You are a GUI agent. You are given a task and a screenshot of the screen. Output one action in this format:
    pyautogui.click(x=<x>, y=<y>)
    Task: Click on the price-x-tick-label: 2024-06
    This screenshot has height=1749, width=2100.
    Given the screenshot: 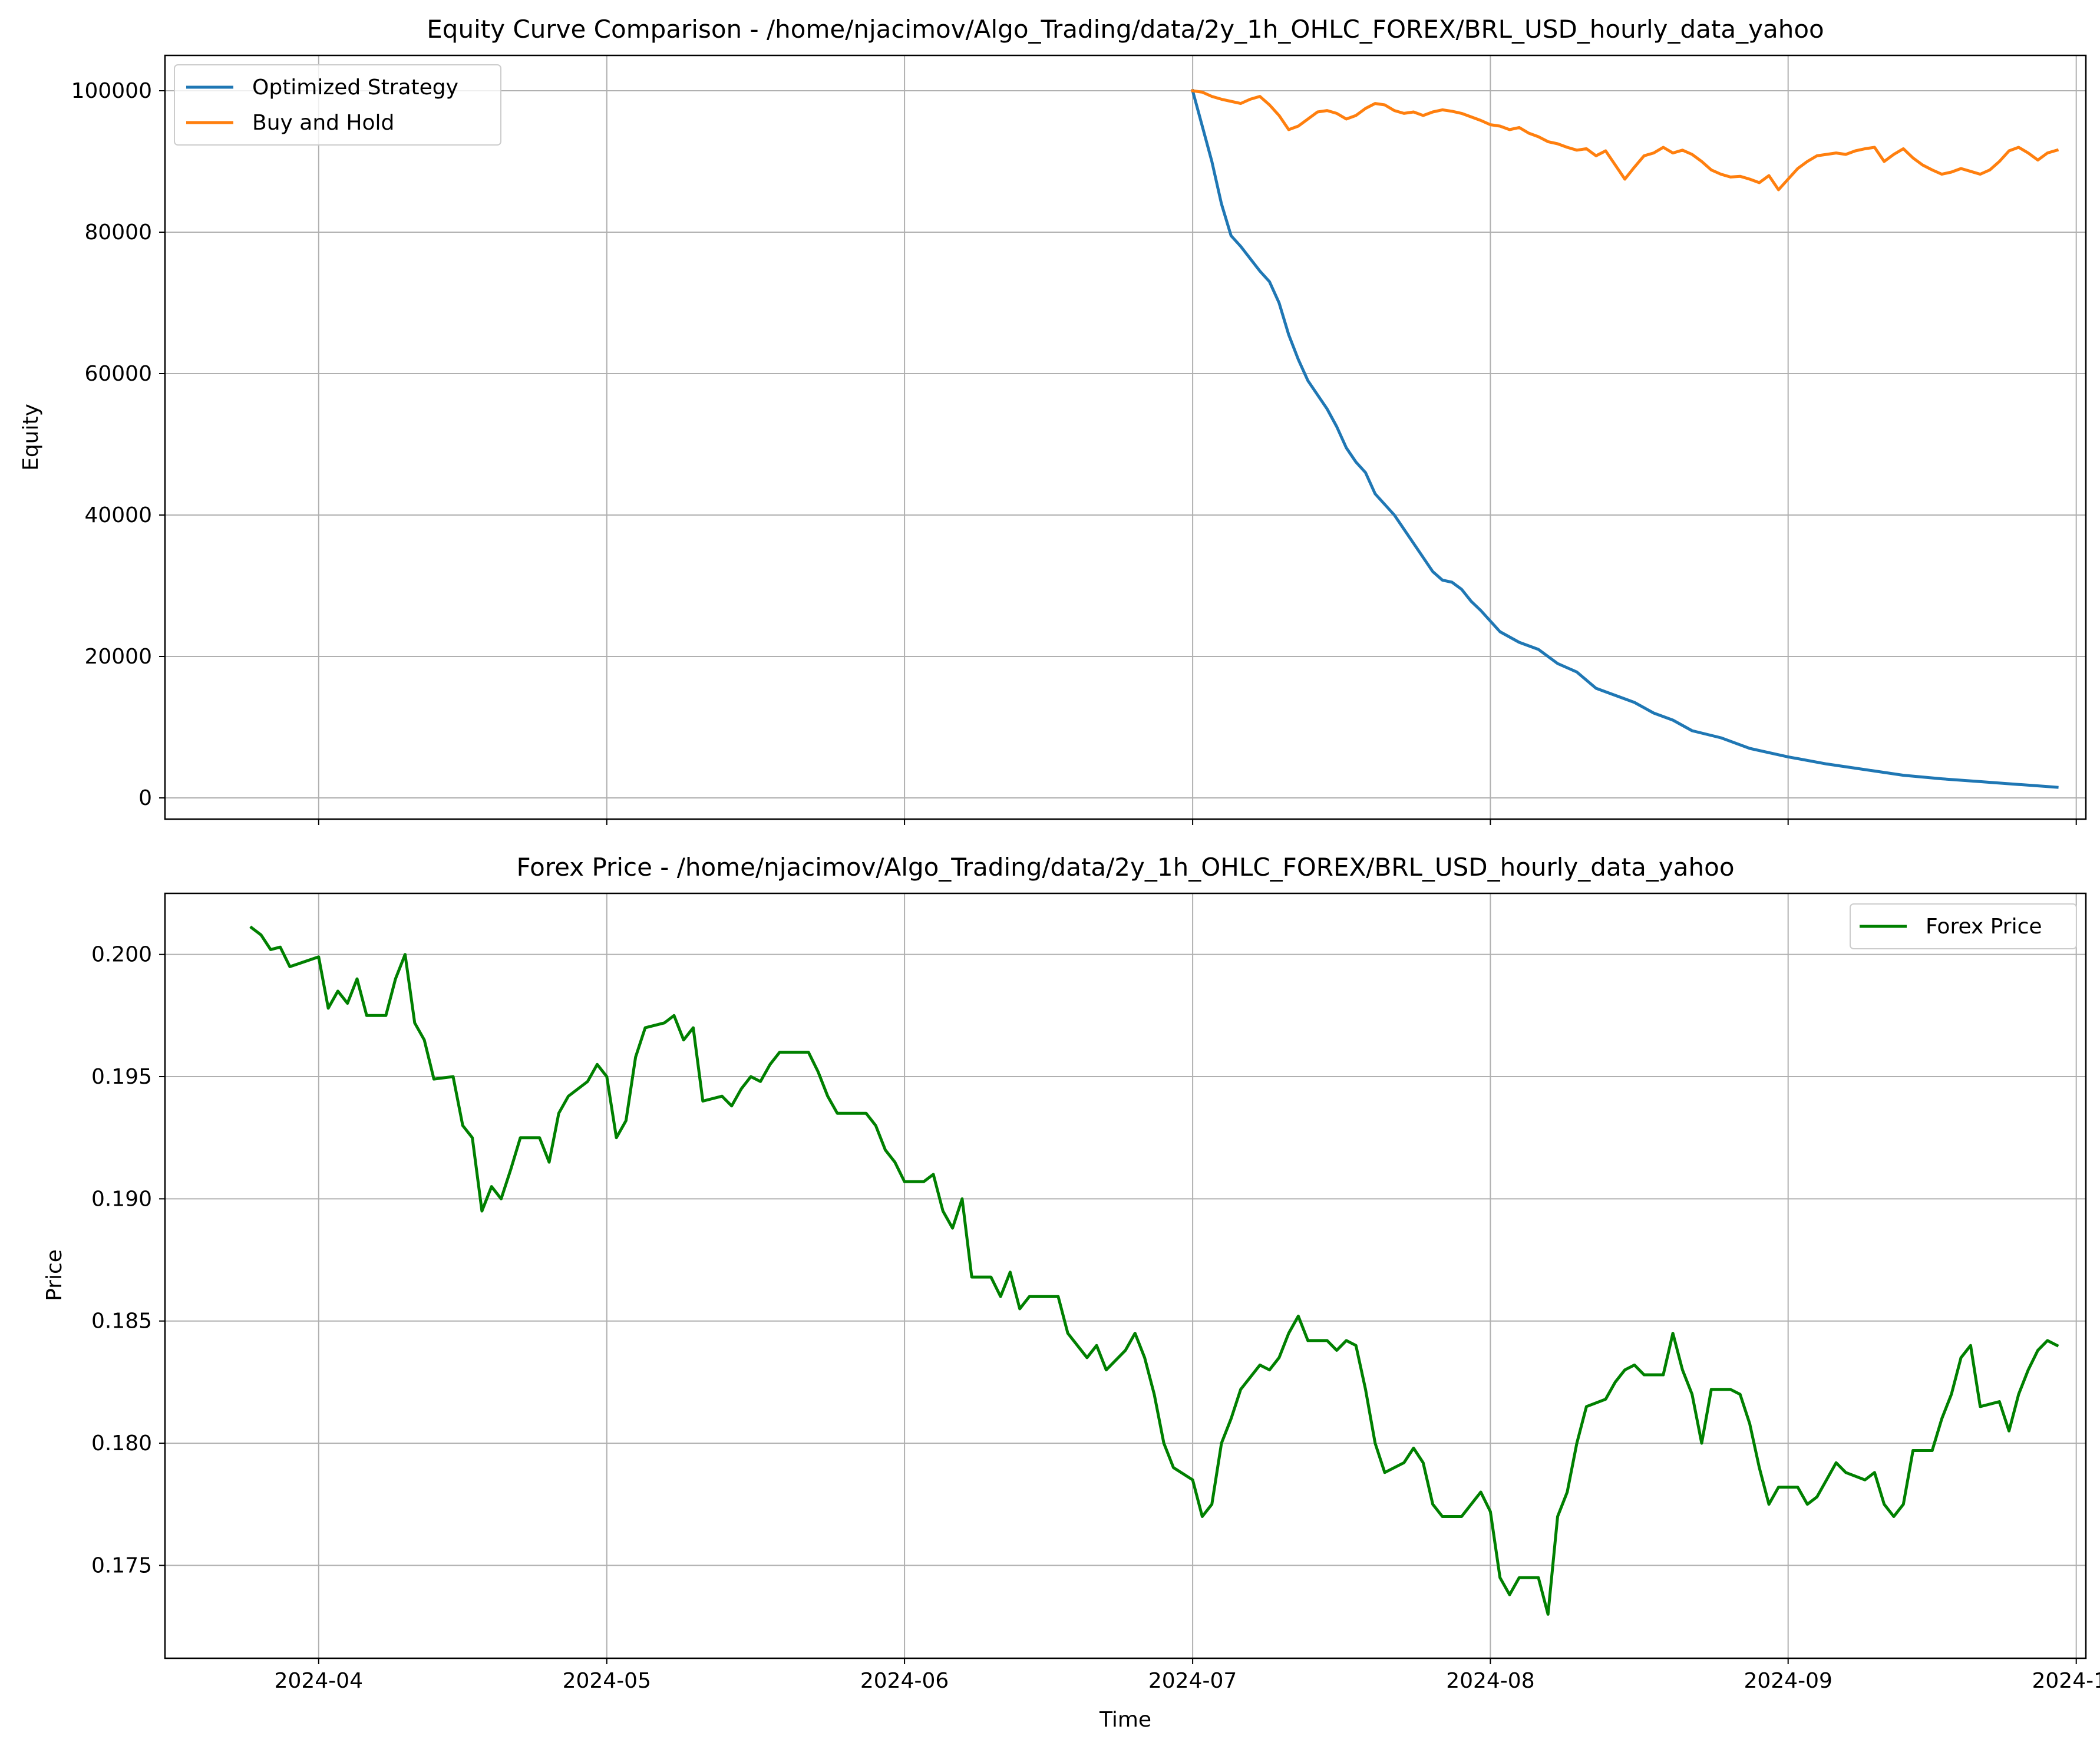 What is the action you would take?
    pyautogui.click(x=904, y=1681)
    